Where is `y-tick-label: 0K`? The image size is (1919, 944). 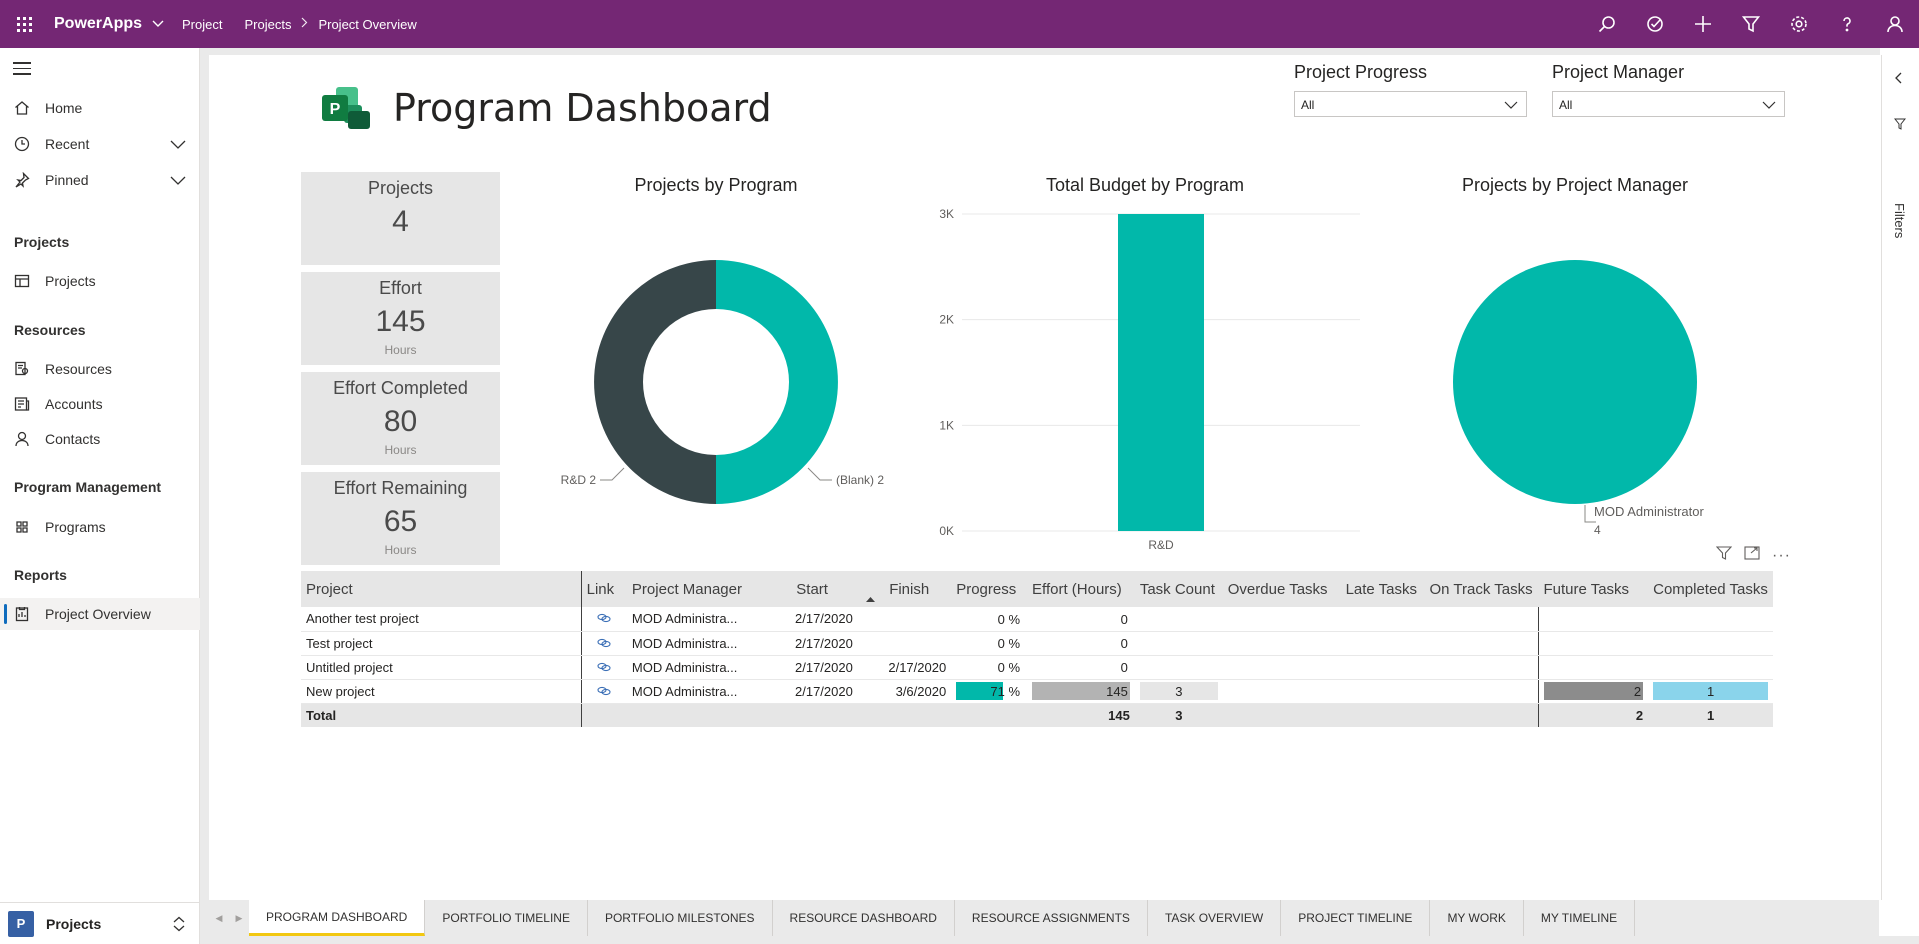
y-tick-label: 0K is located at coordinates (946, 531).